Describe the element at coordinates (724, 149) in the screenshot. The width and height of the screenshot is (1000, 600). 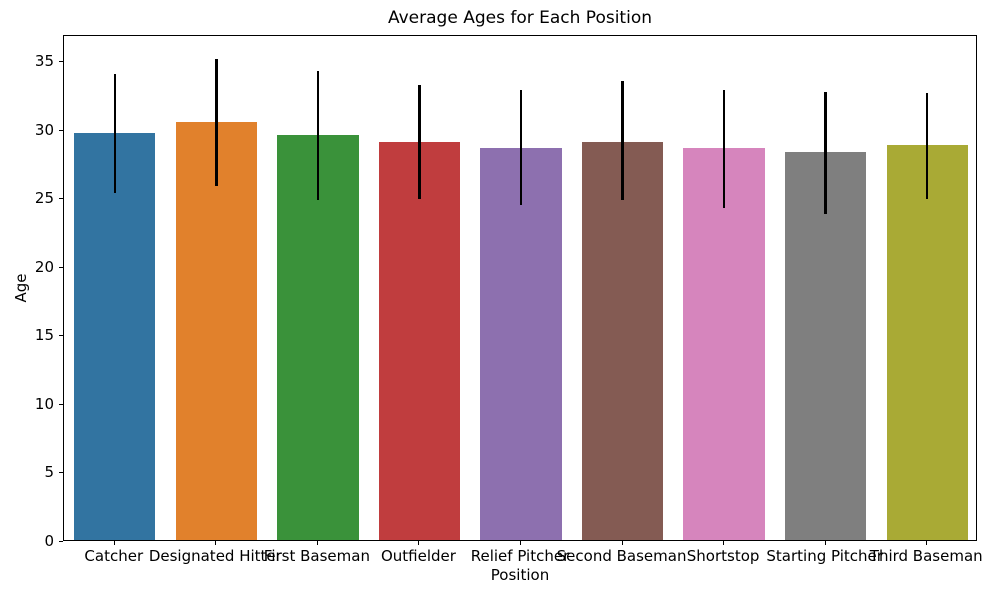
I see `error-bar-shortstop` at that location.